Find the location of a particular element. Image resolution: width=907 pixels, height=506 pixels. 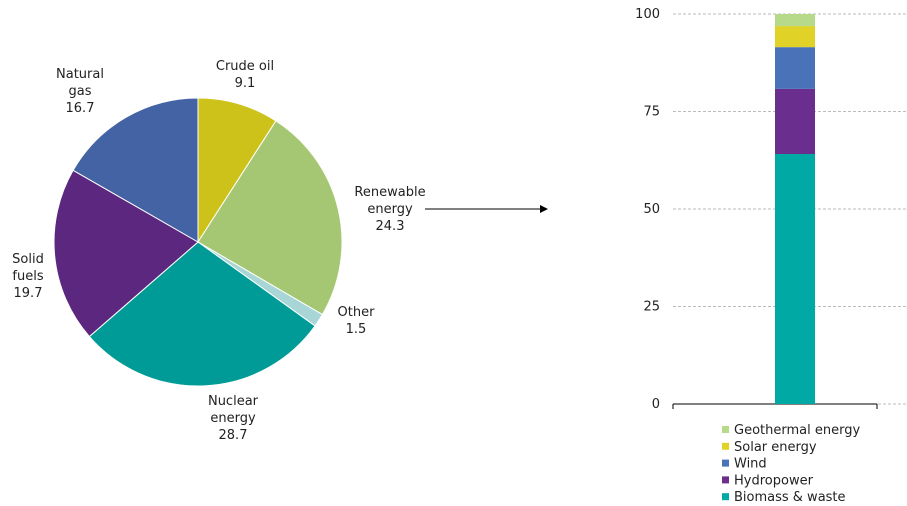

slice-name: Nuclear energy is located at coordinates (233, 410).